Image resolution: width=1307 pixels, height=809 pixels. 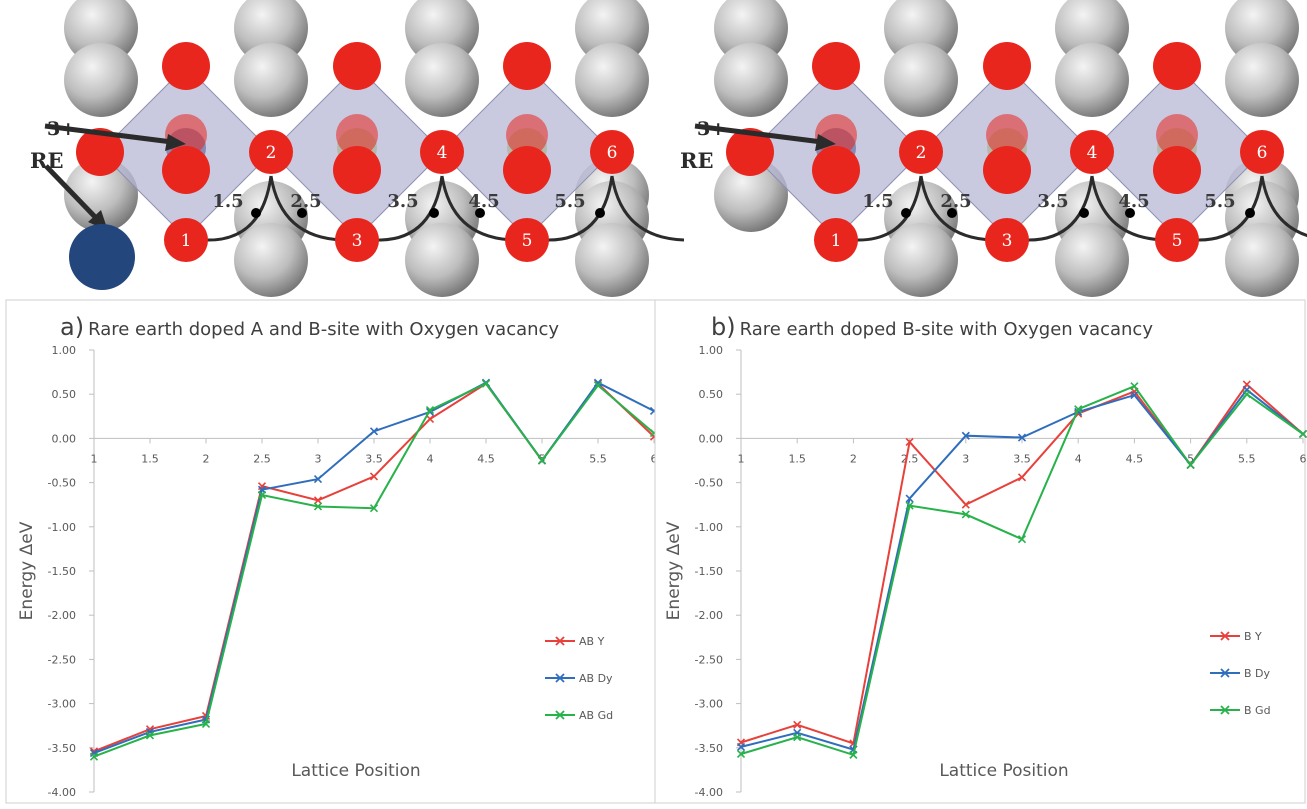 I want to click on panel-letter: b), so click(x=723, y=327).